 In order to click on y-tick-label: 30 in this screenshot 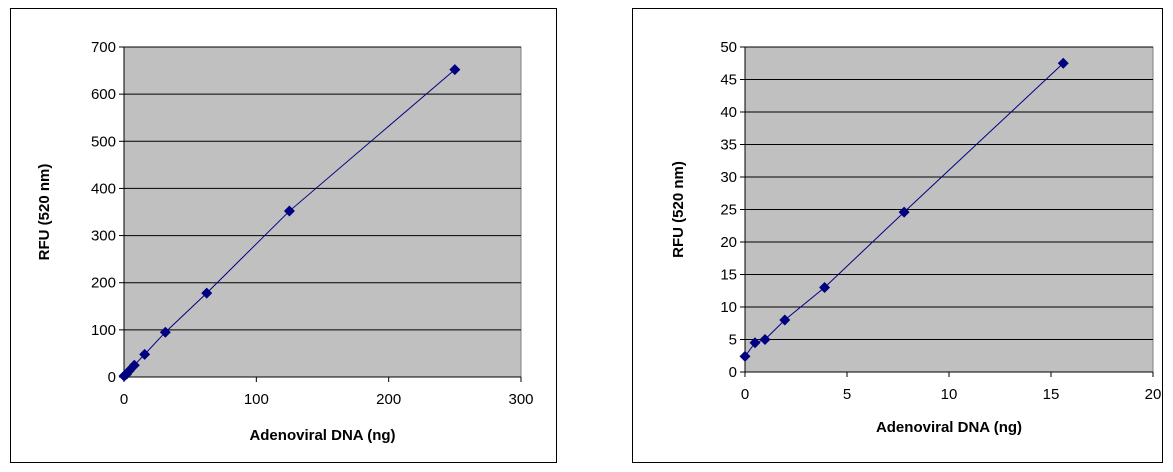, I will do `click(728, 177)`.